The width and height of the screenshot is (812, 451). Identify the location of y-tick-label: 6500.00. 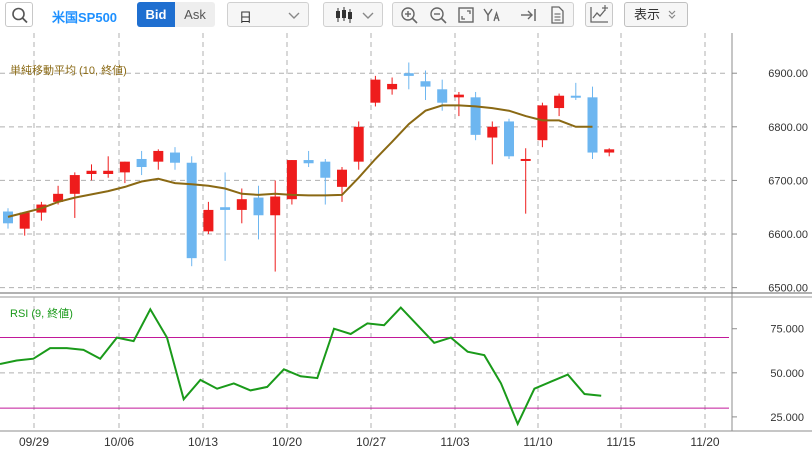
(788, 289).